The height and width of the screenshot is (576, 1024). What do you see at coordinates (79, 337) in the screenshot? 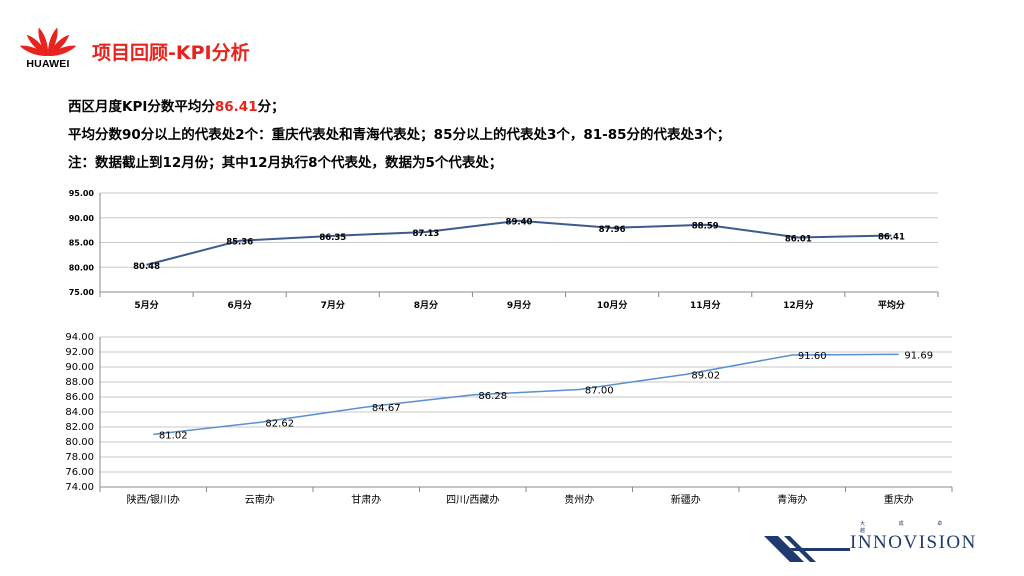
I see `y-tick-label: 94.00` at bounding box center [79, 337].